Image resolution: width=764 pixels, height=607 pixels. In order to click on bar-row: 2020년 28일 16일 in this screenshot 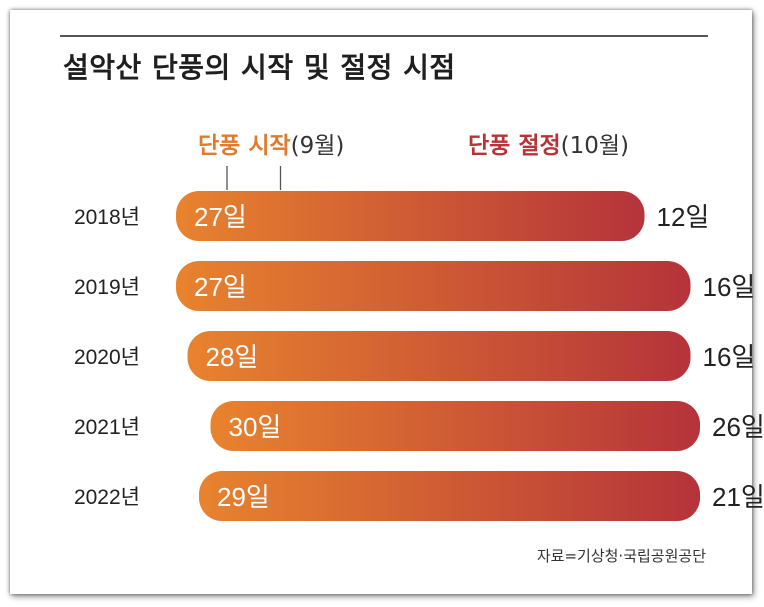, I will do `click(414, 356)`.